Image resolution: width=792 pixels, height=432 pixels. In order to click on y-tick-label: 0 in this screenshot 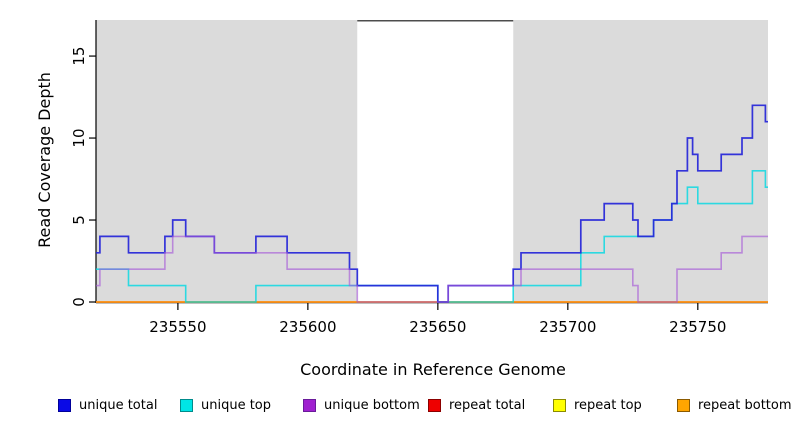, I will do `click(79, 302)`.